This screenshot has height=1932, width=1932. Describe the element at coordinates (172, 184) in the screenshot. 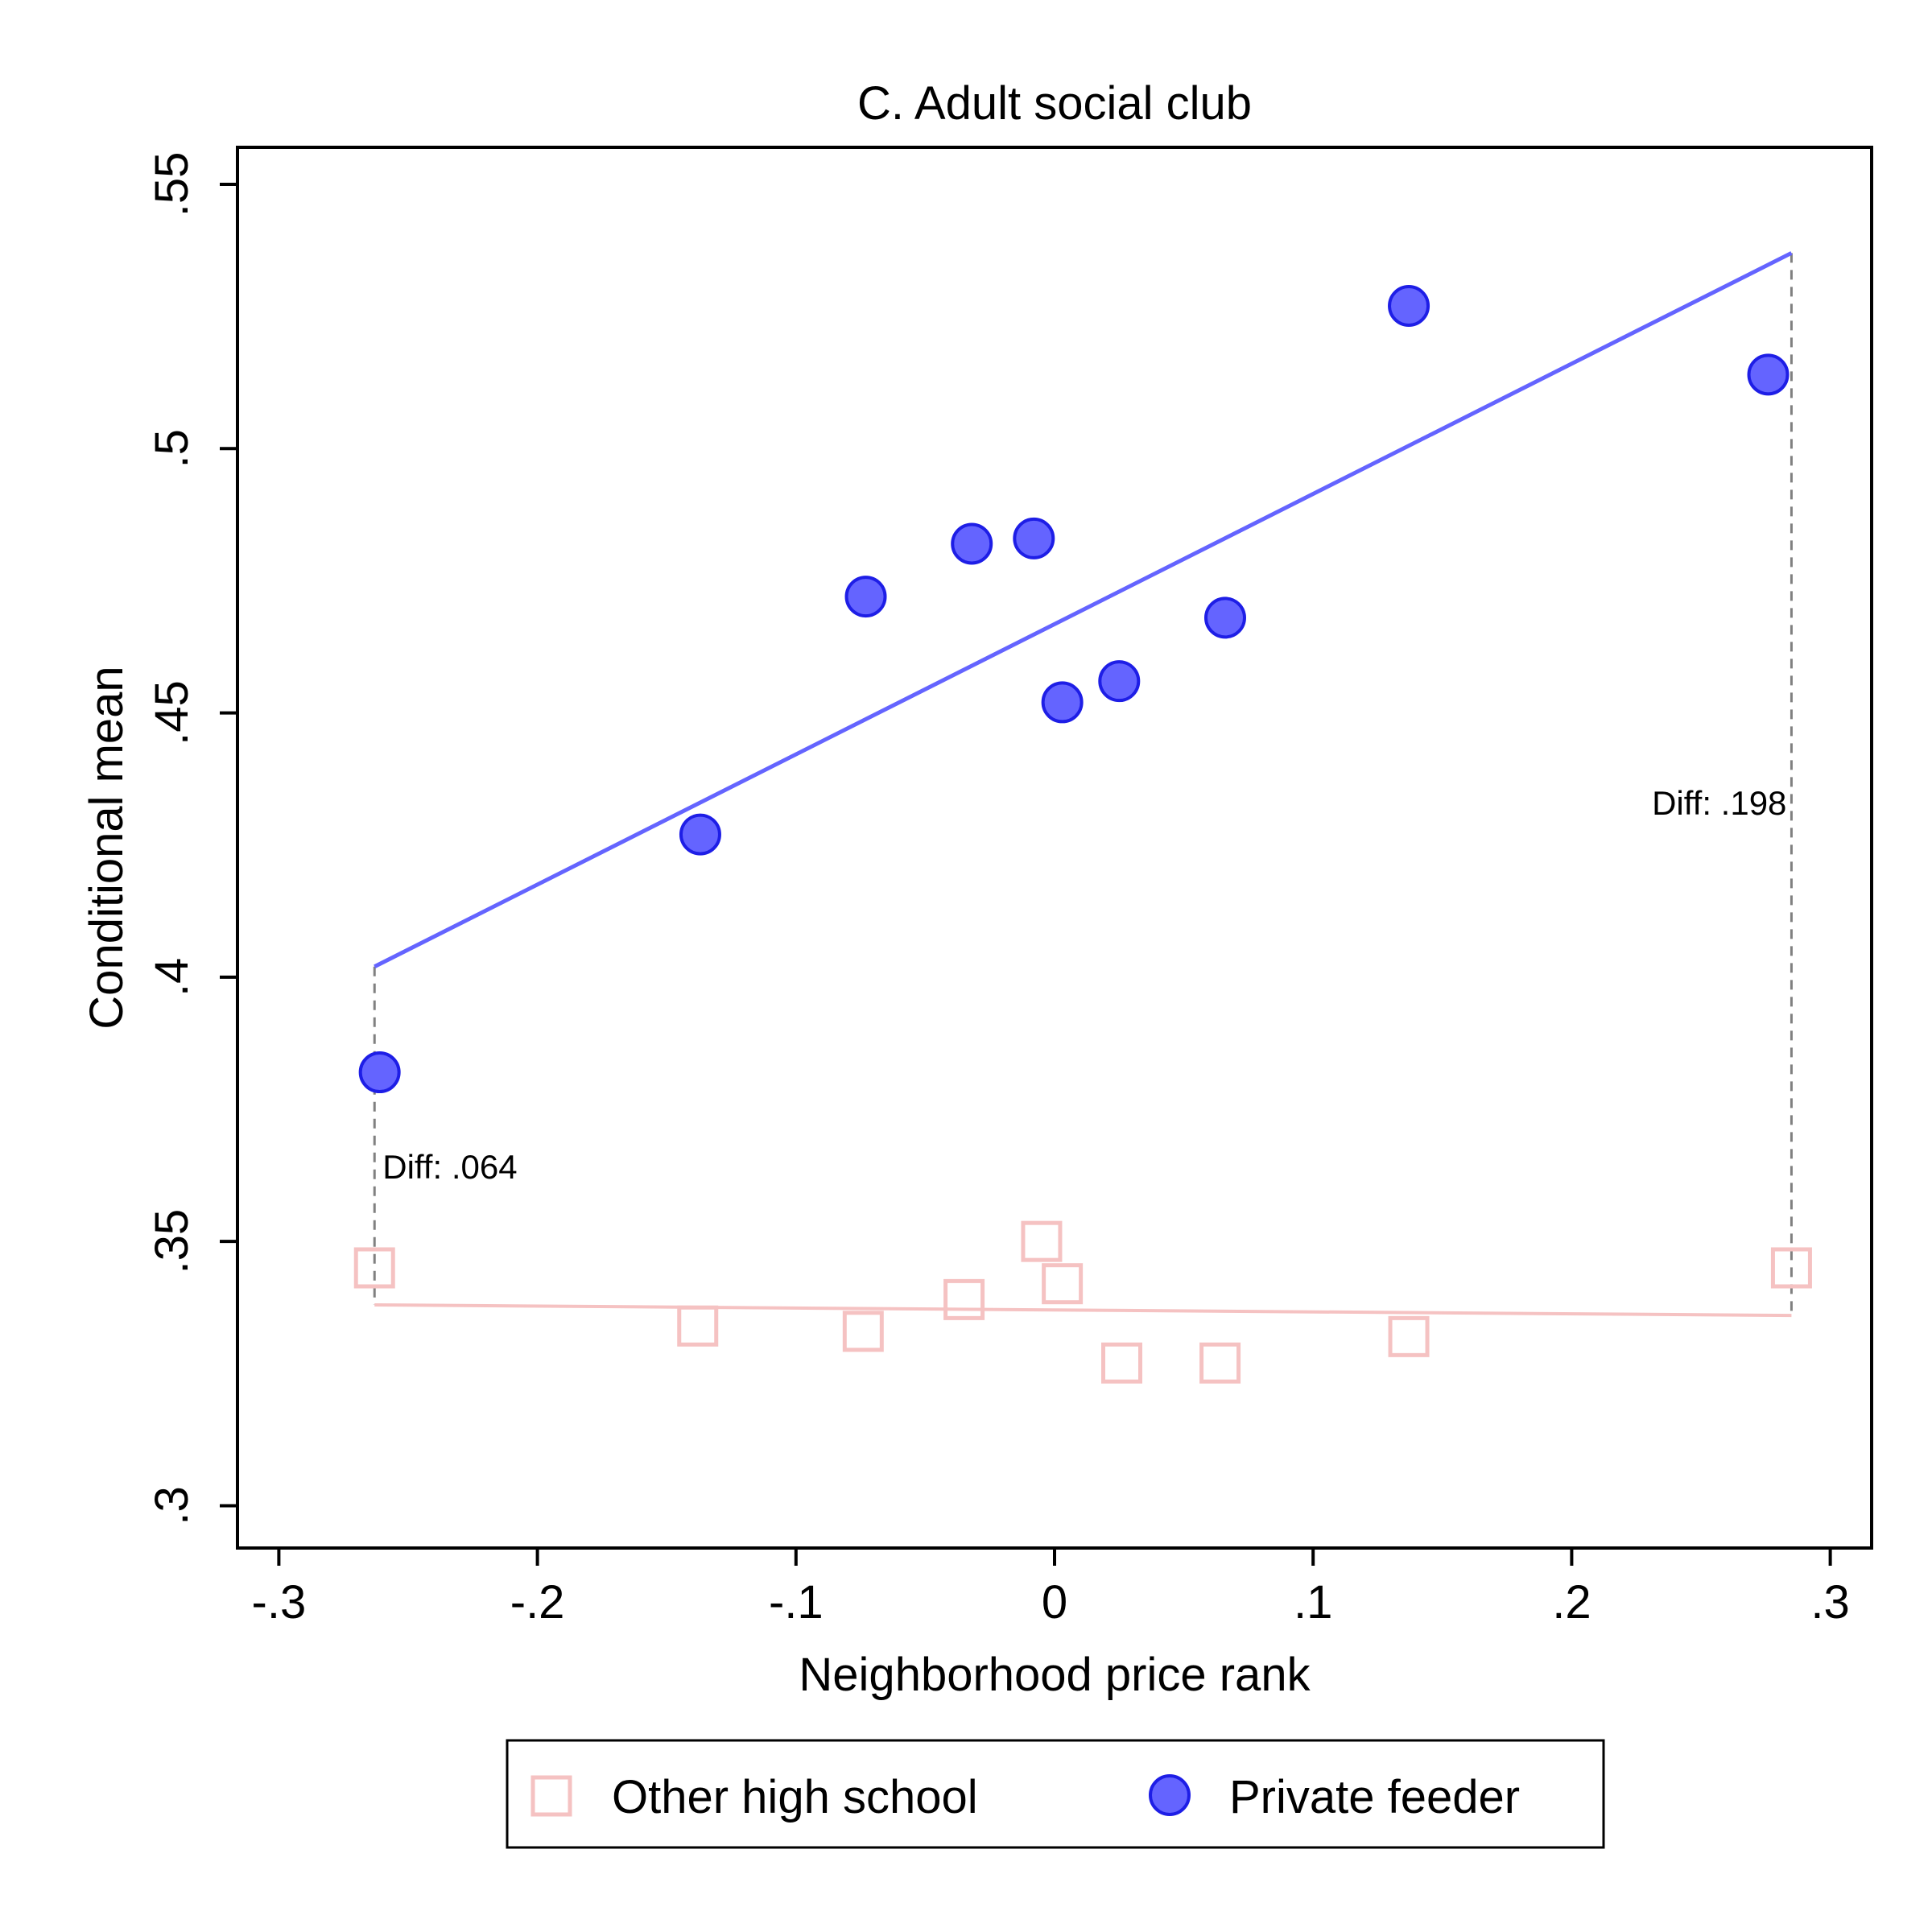

I see `y-tick-label: .55` at that location.